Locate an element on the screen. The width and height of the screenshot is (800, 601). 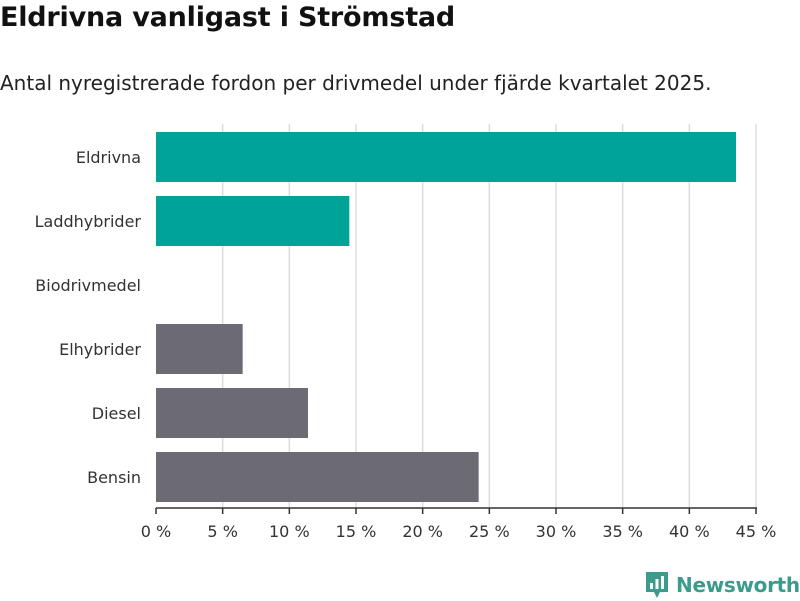
x-tick-label: 35 % is located at coordinates (622, 531).